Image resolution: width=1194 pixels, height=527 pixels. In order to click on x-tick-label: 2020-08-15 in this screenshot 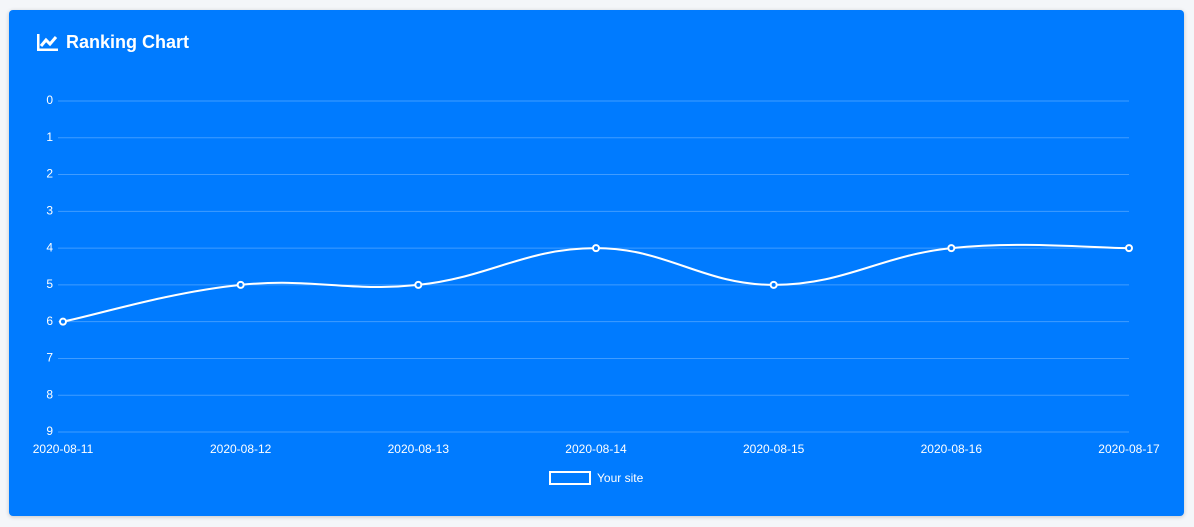, I will do `click(774, 449)`.